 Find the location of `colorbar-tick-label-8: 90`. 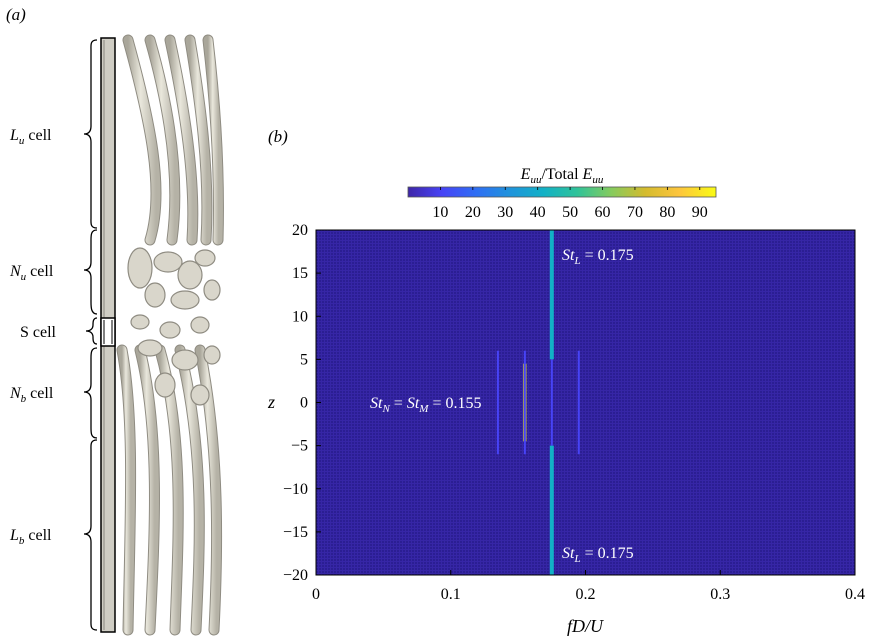

colorbar-tick-label-8: 90 is located at coordinates (700, 212).